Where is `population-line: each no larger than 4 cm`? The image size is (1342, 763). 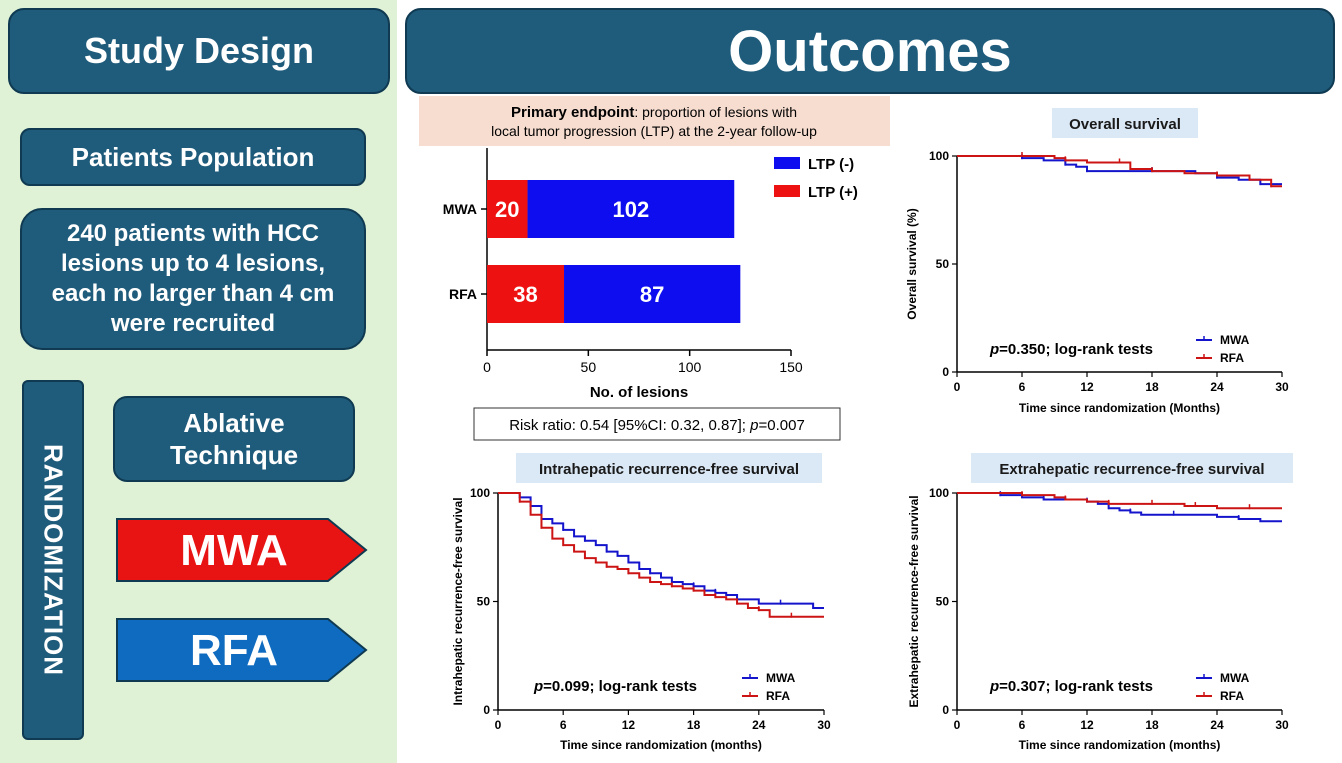 population-line: each no larger than 4 cm is located at coordinates (193, 293).